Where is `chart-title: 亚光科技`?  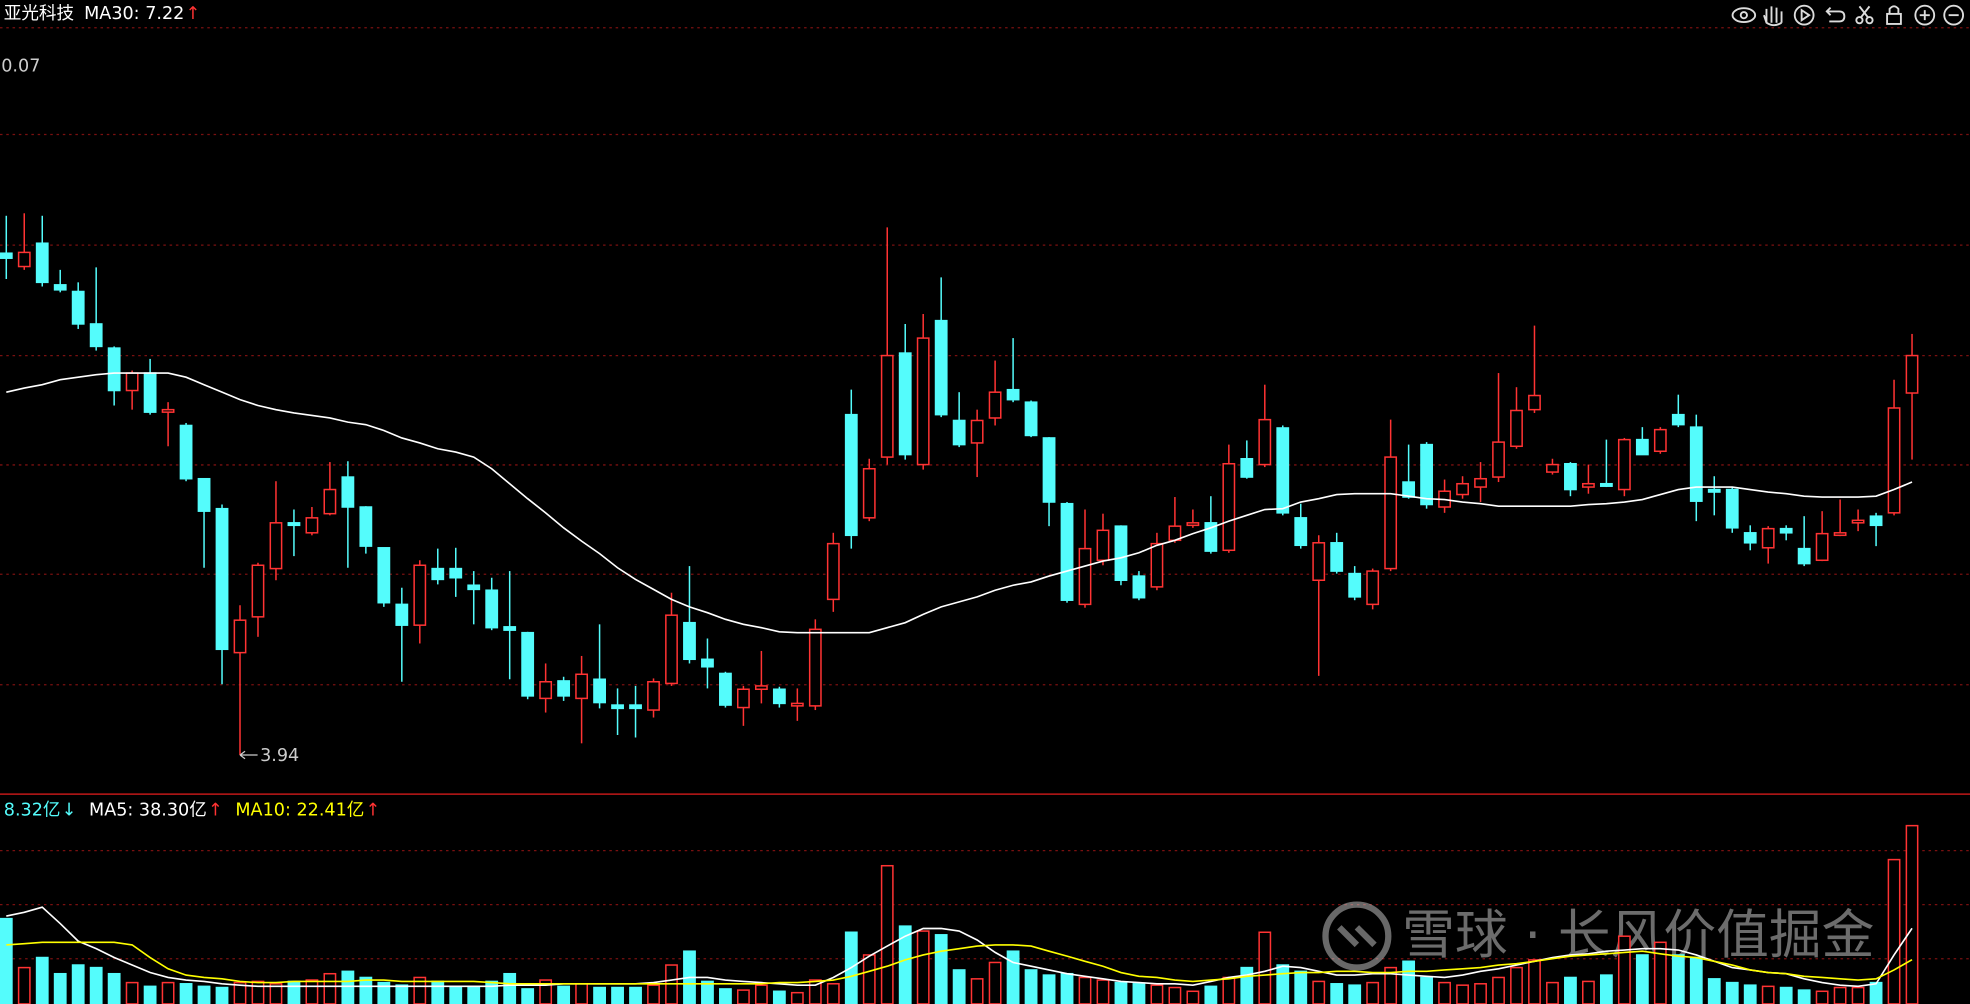
chart-title: 亚光科技 is located at coordinates (39, 14).